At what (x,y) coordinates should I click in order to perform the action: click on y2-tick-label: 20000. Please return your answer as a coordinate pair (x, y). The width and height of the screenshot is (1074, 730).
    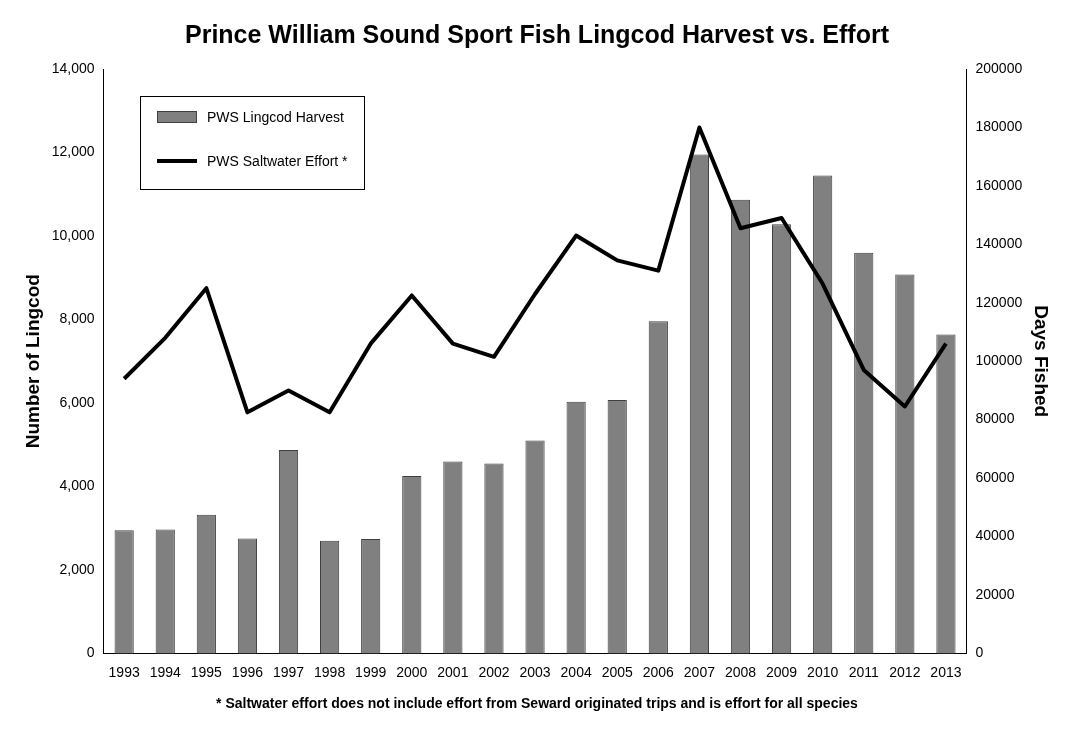
    Looking at the image, I should click on (995, 593).